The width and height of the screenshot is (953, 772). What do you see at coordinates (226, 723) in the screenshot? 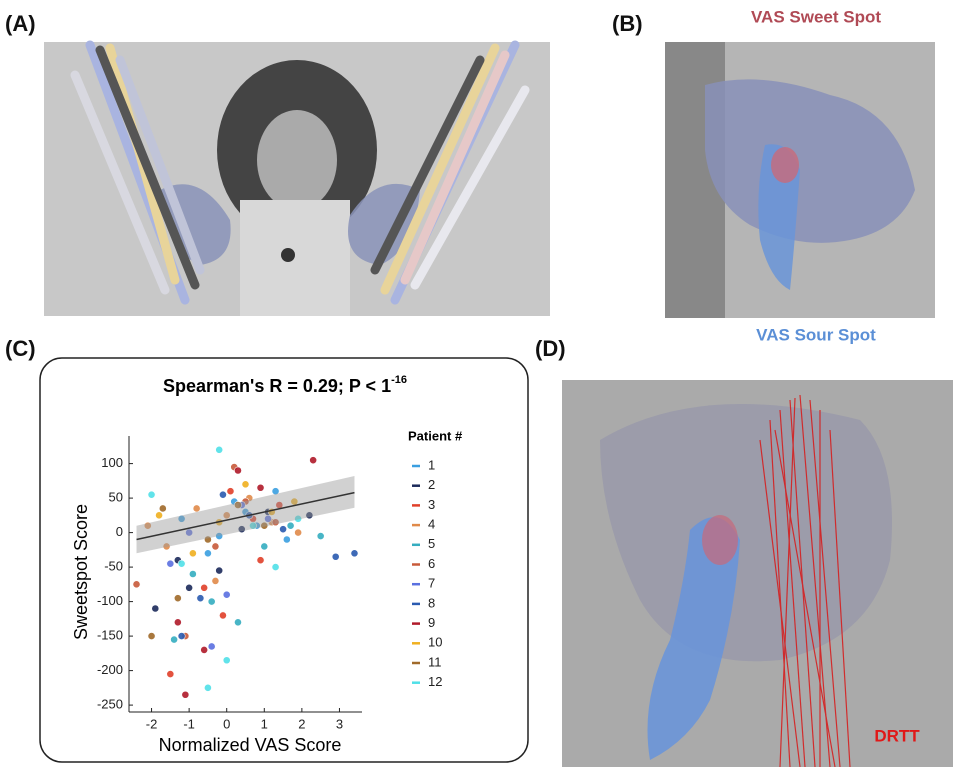
I see `x-tick-label: 0` at bounding box center [226, 723].